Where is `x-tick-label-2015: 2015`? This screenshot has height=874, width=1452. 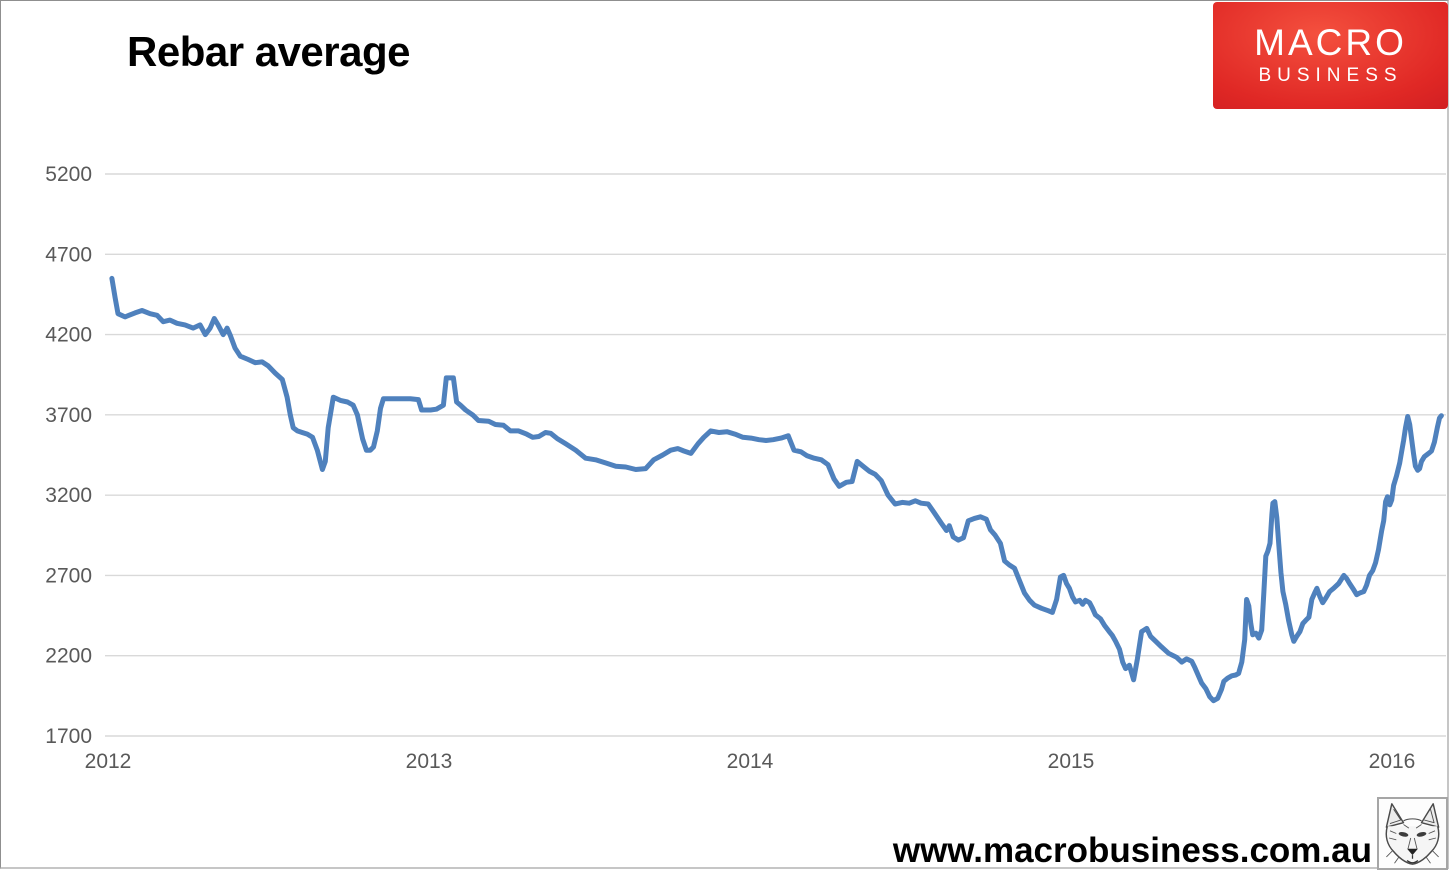 x-tick-label-2015: 2015 is located at coordinates (1071, 761).